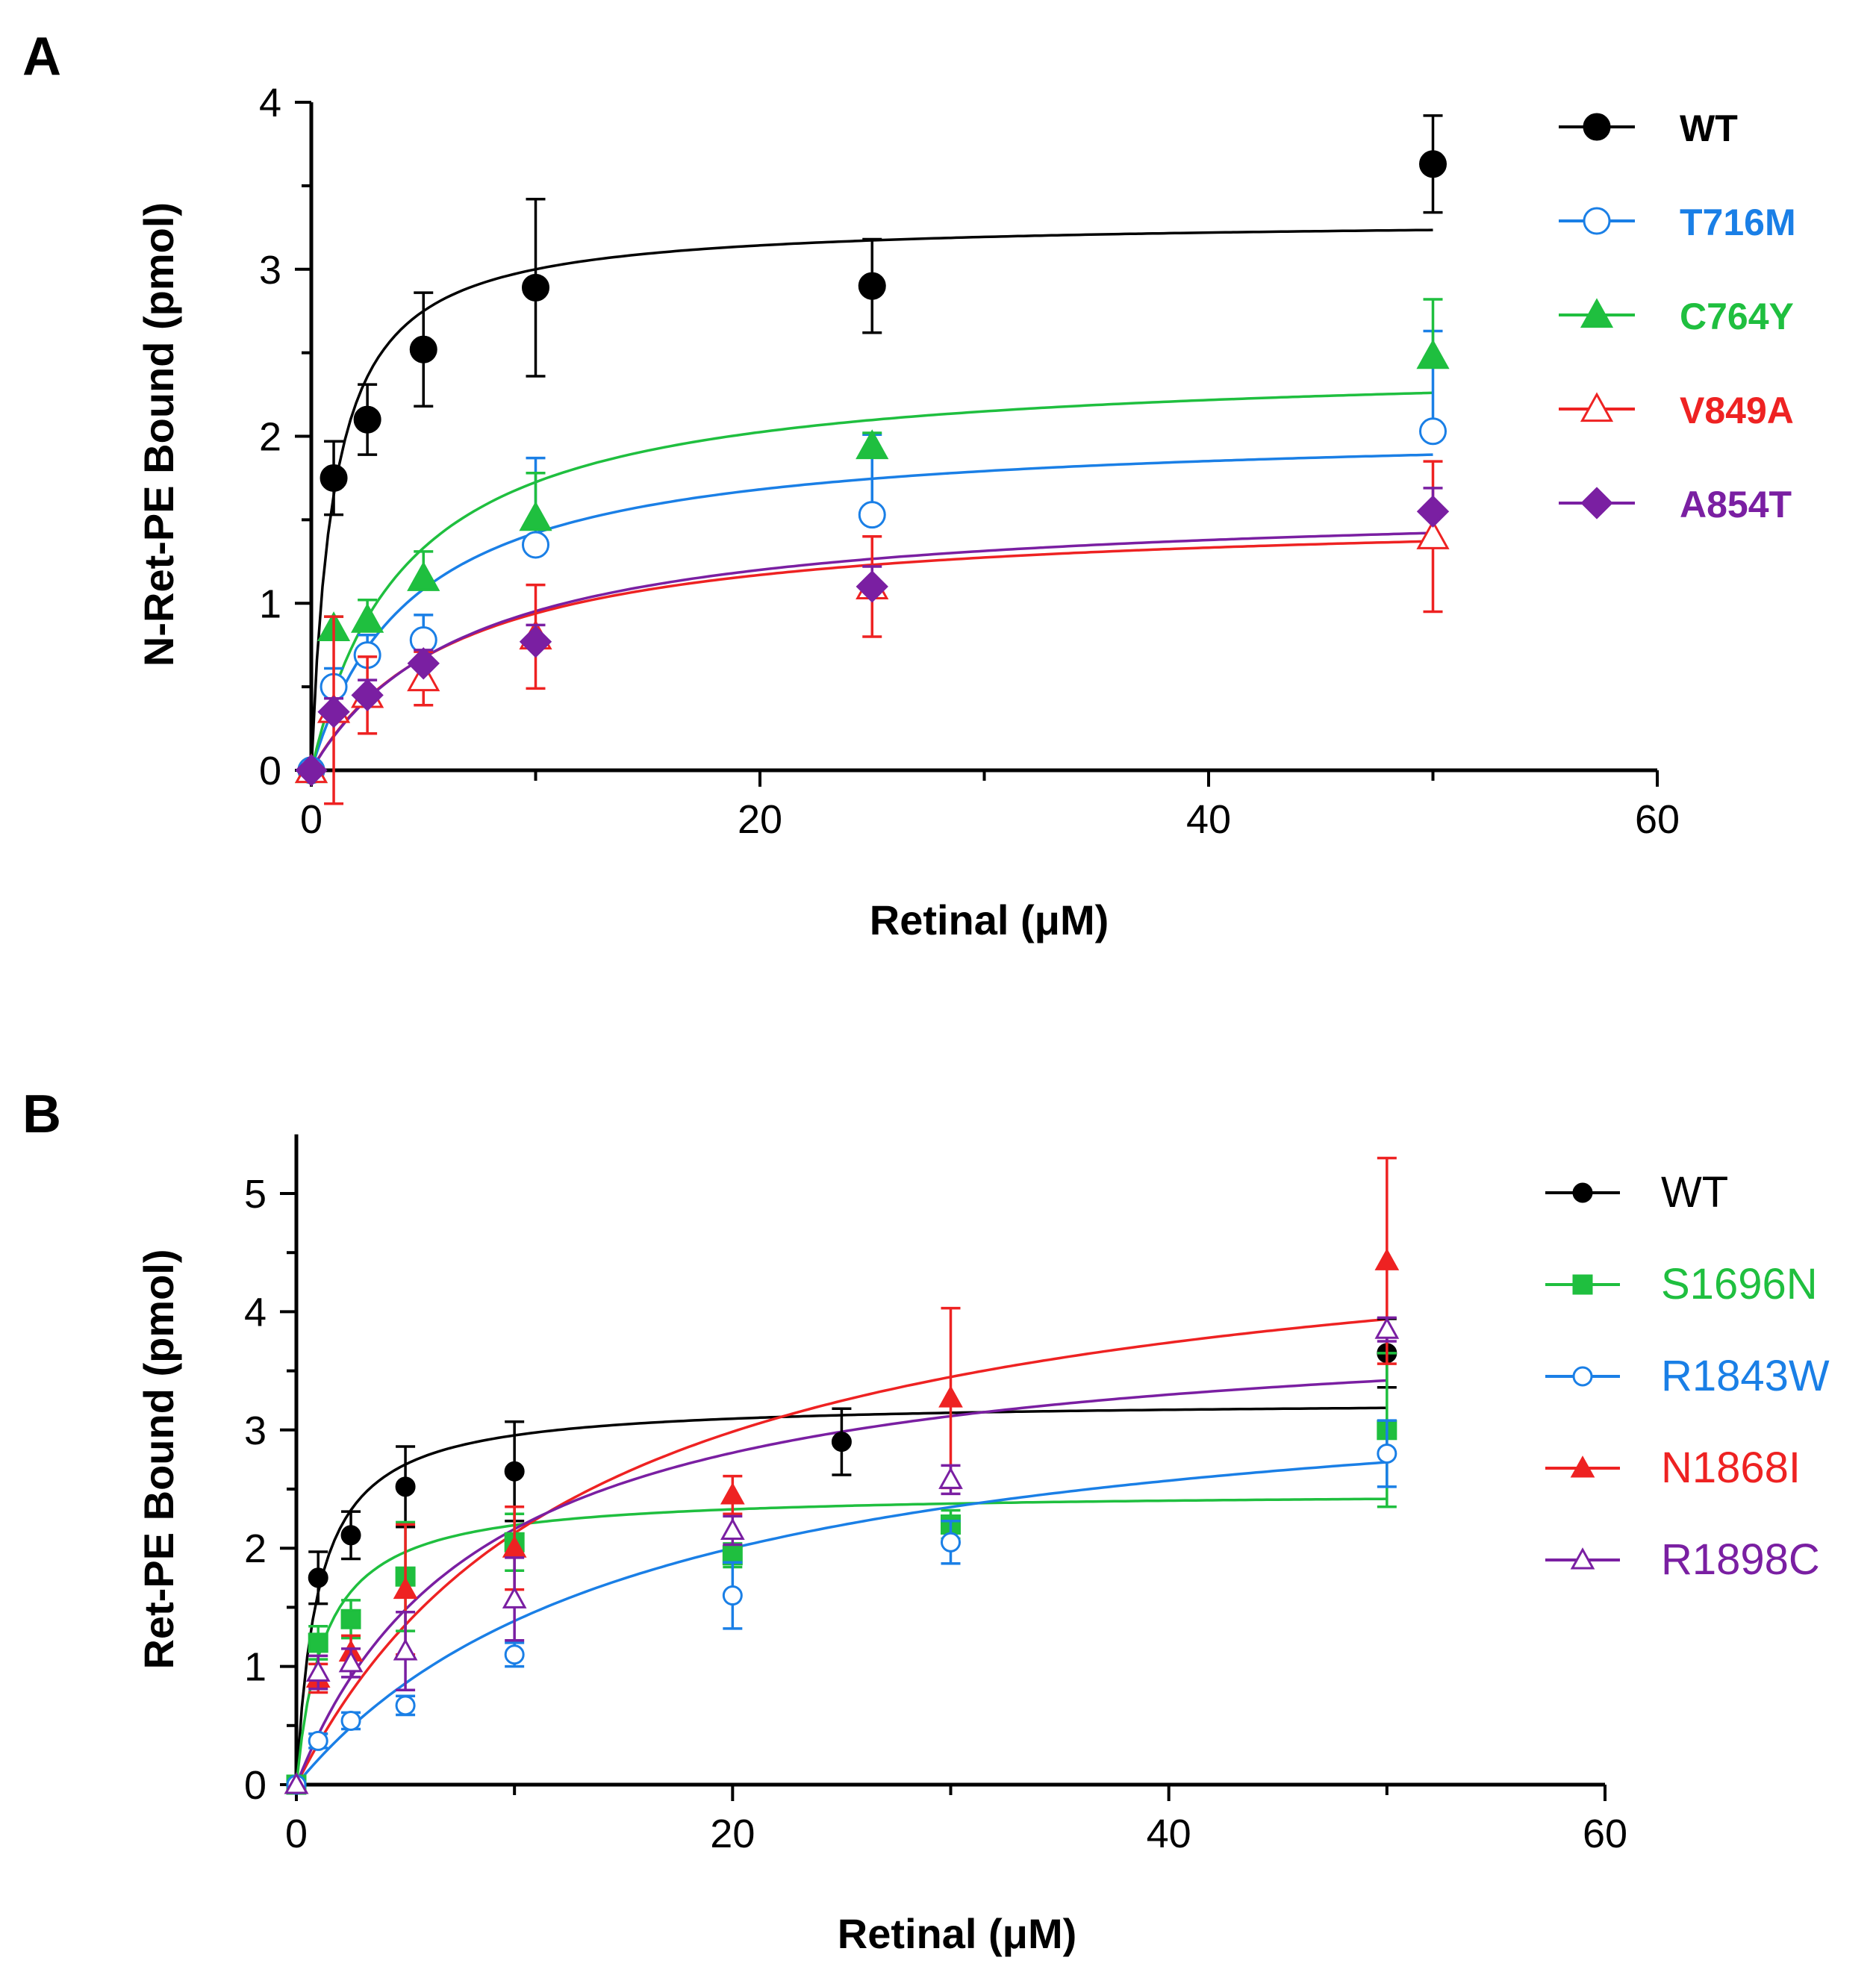 This screenshot has height=1972, width=1876. I want to click on legend-label: V849A, so click(1737, 410).